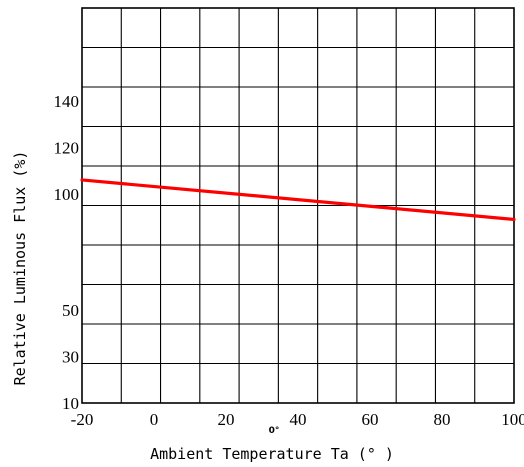 The width and height of the screenshot is (524, 467). I want to click on x-tick-label: 100, so click(512, 419).